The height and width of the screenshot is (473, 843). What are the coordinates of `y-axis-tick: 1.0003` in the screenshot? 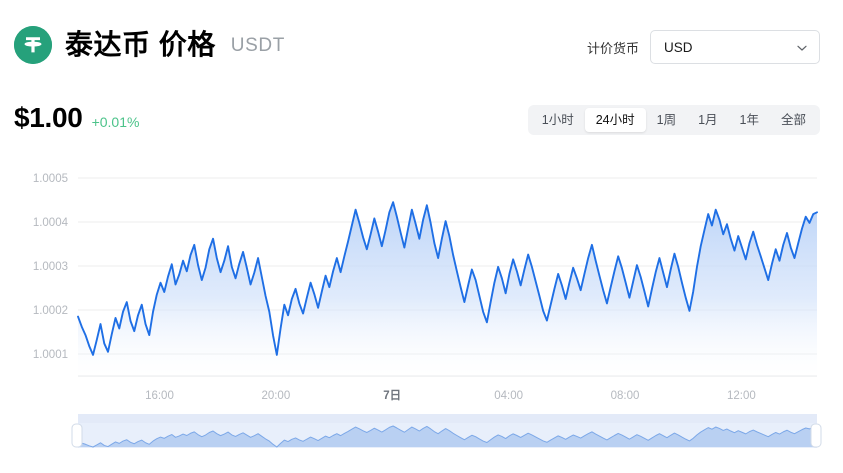 It's located at (50, 267).